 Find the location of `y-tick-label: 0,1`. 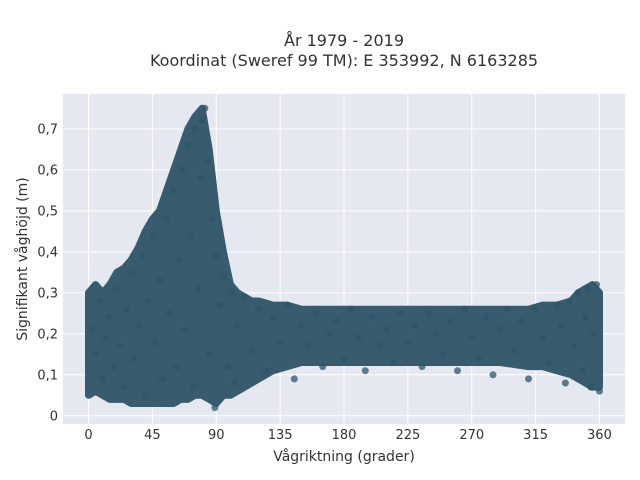

y-tick-label: 0,1 is located at coordinates (47, 375).